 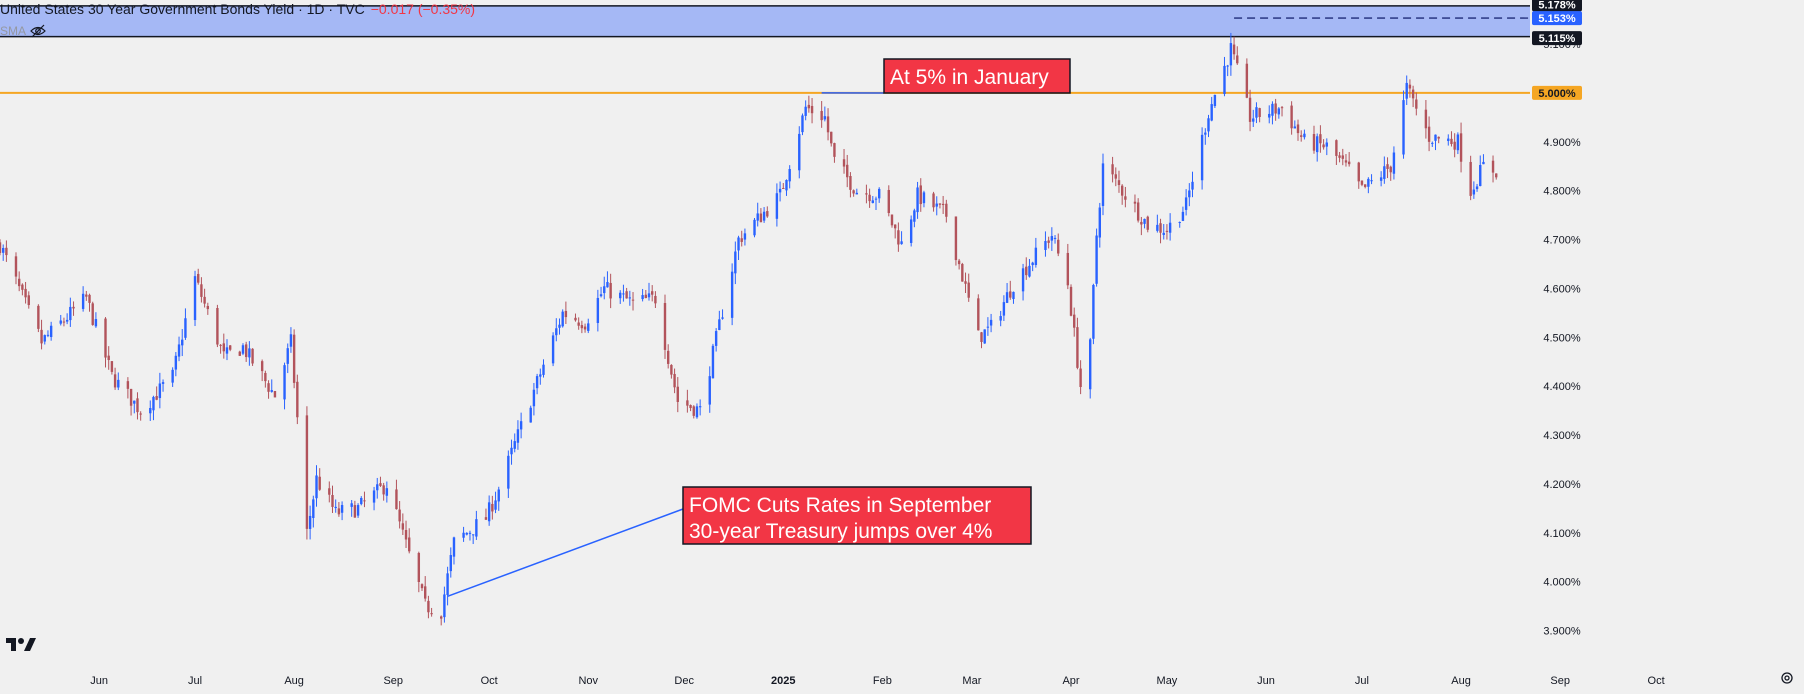 I want to click on eye-hidden-icon, so click(x=38, y=31).